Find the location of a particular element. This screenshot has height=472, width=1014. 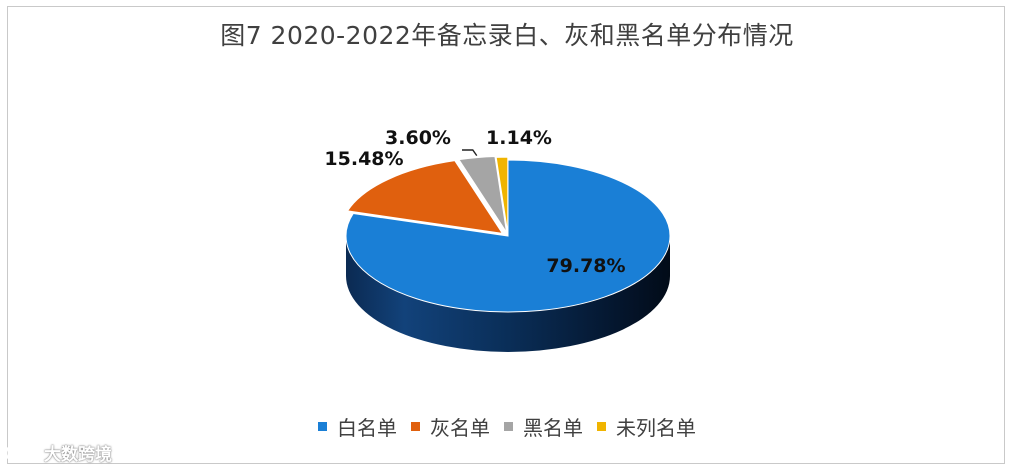

watermark: 大数跨境 is located at coordinates (58, 452).